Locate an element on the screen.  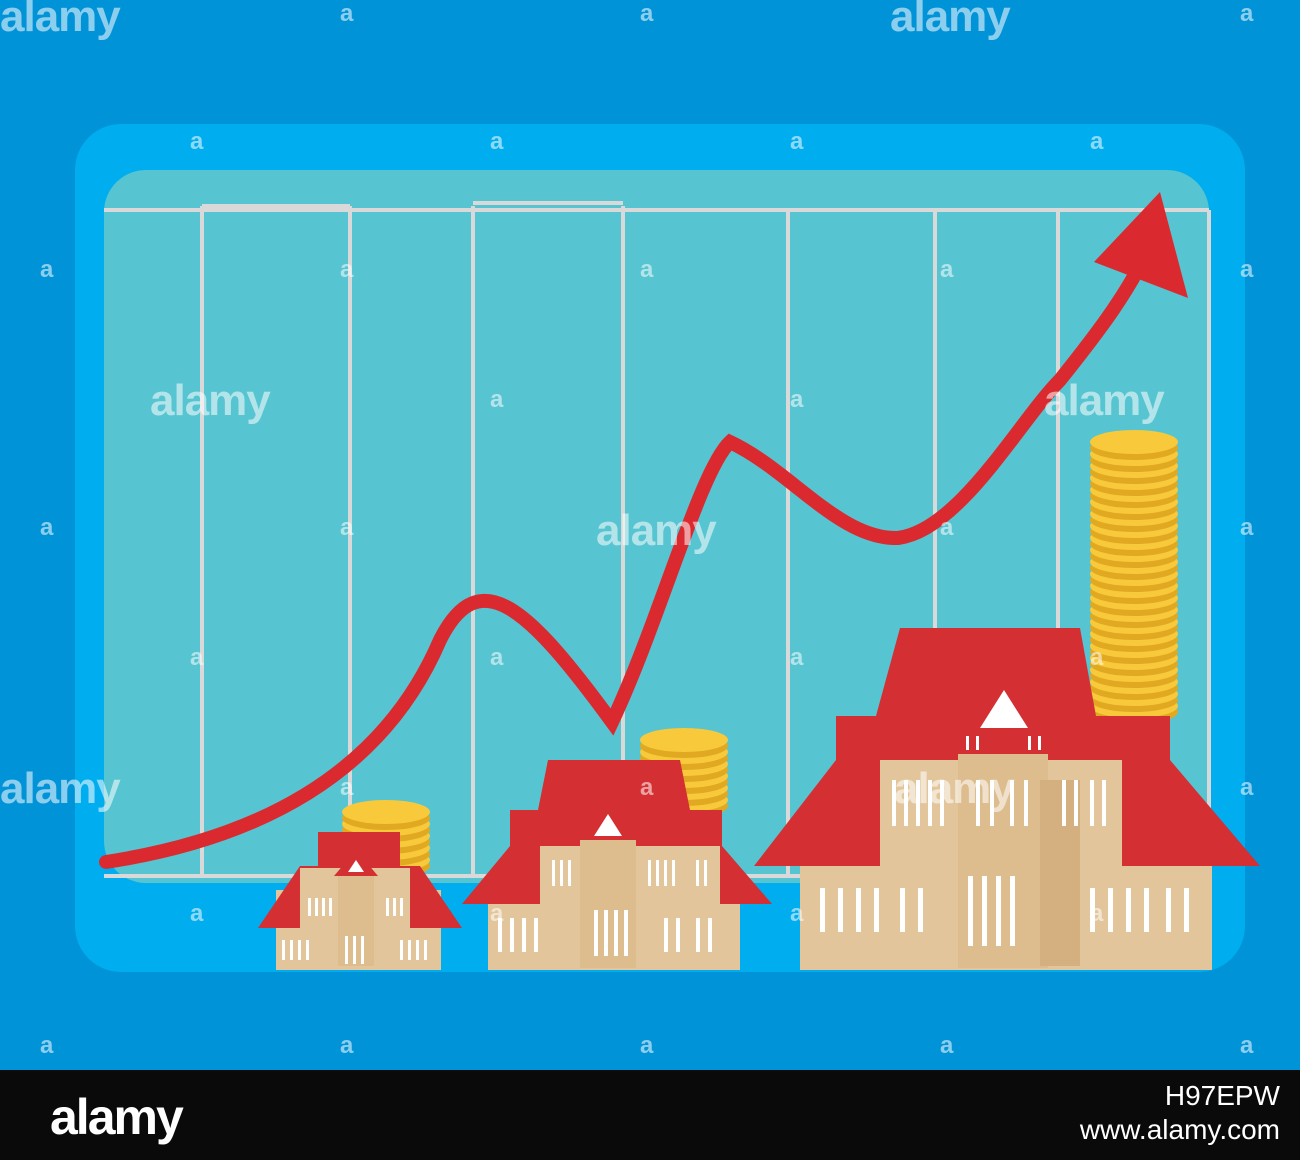
footer-url: www.alamy.com is located at coordinates (1179, 1129).